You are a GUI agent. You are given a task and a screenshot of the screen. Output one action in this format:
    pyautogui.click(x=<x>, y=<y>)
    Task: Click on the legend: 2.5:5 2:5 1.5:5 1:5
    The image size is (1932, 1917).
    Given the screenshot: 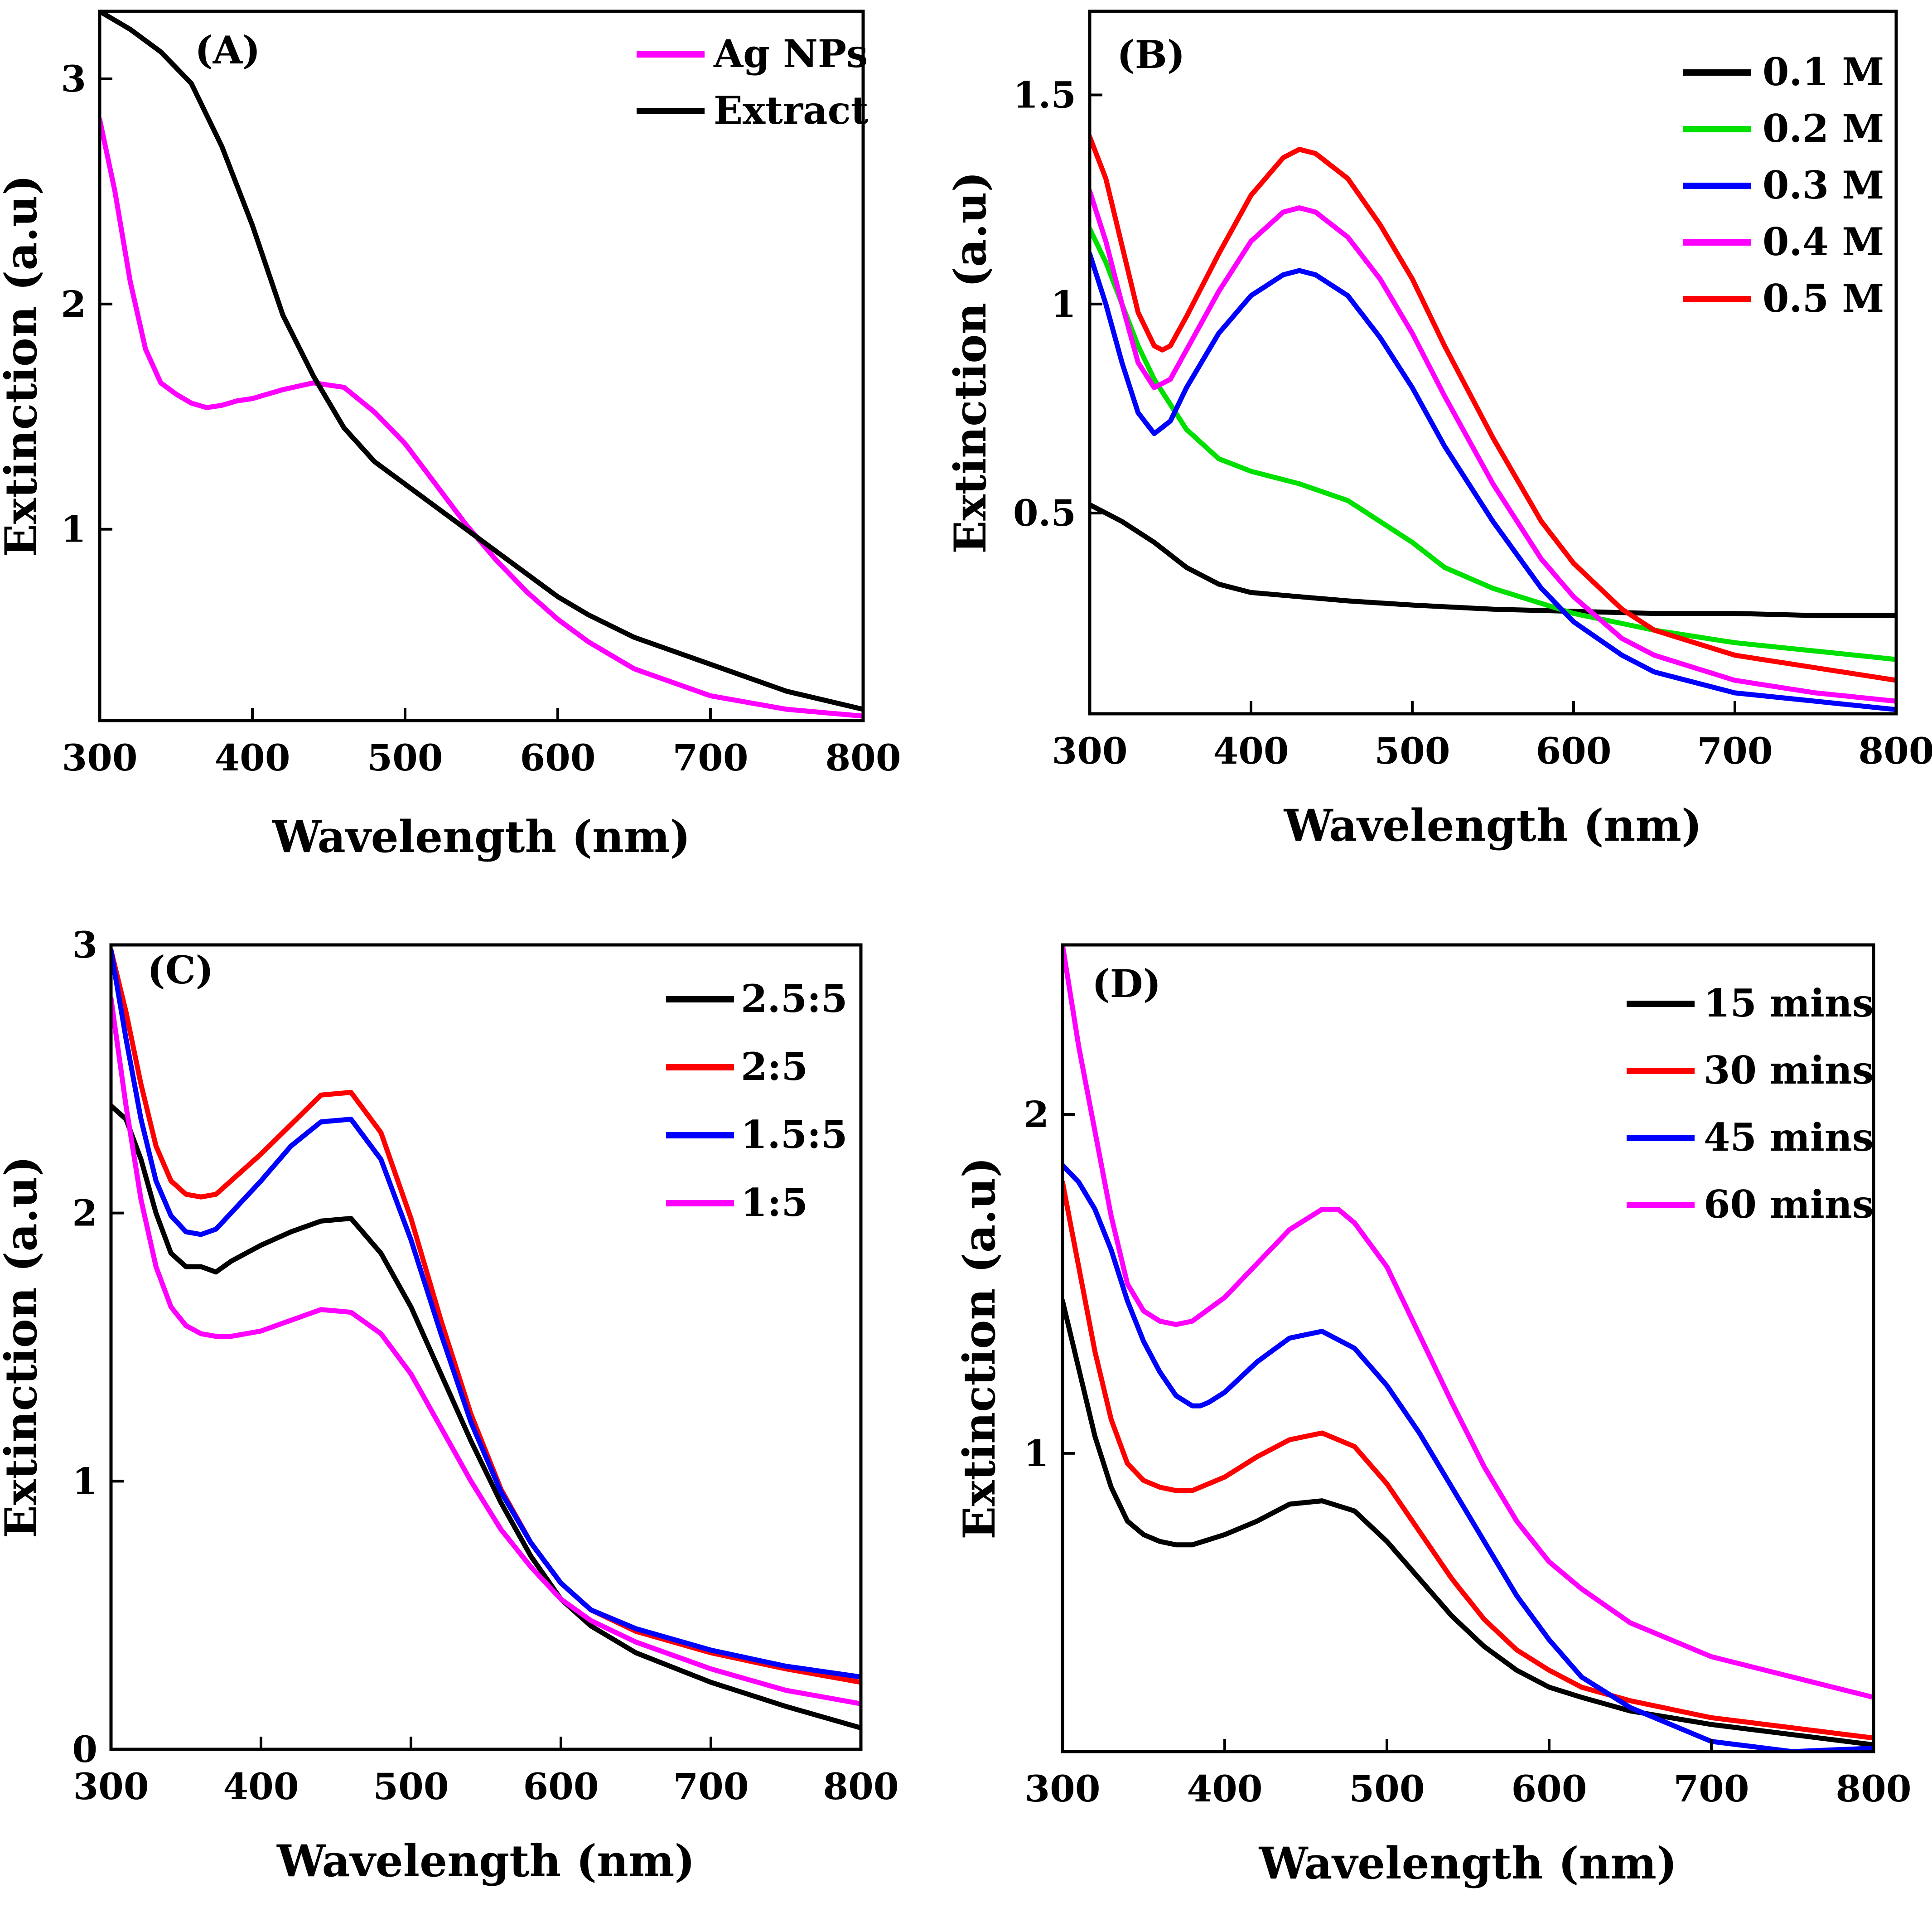 What is the action you would take?
    pyautogui.click(x=757, y=1100)
    